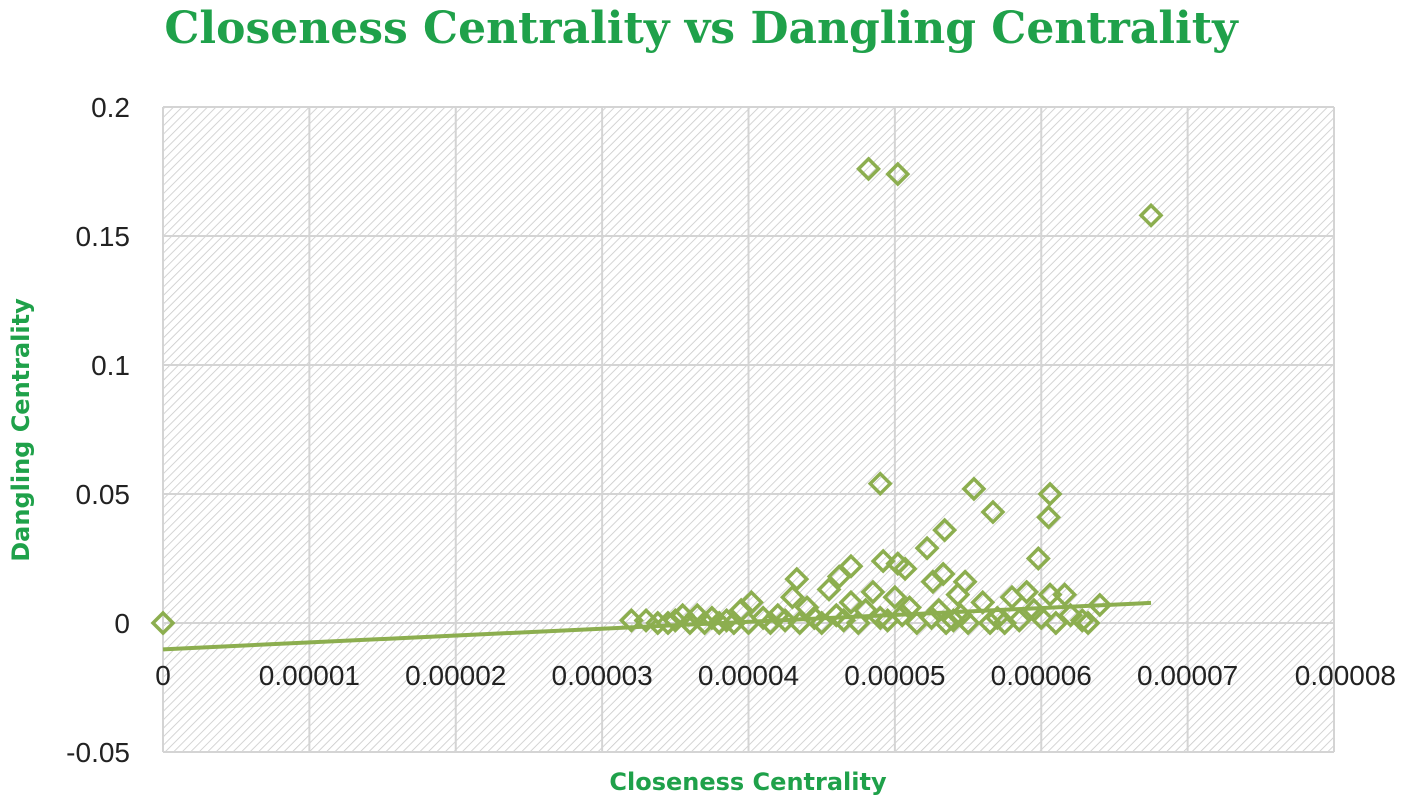 Image resolution: width=1402 pixels, height=804 pixels. Describe the element at coordinates (103, 236) in the screenshot. I see `y-tick-label: 0.15` at that location.